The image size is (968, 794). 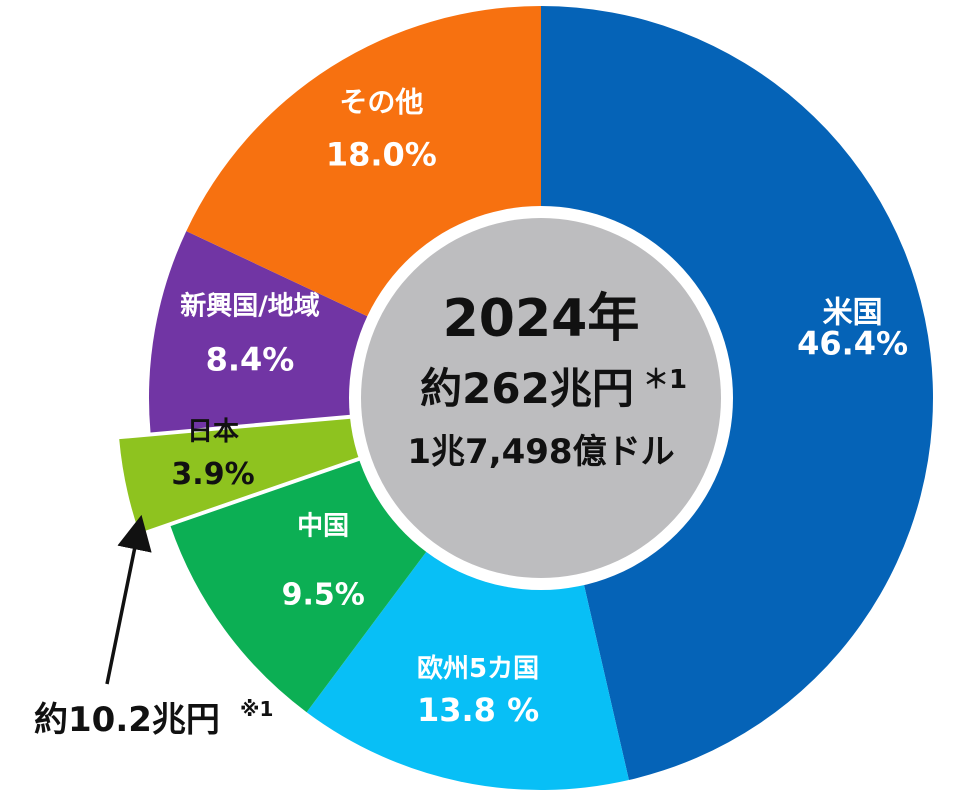 I want to click on slice-value-2: 13.8 %, so click(x=478, y=710).